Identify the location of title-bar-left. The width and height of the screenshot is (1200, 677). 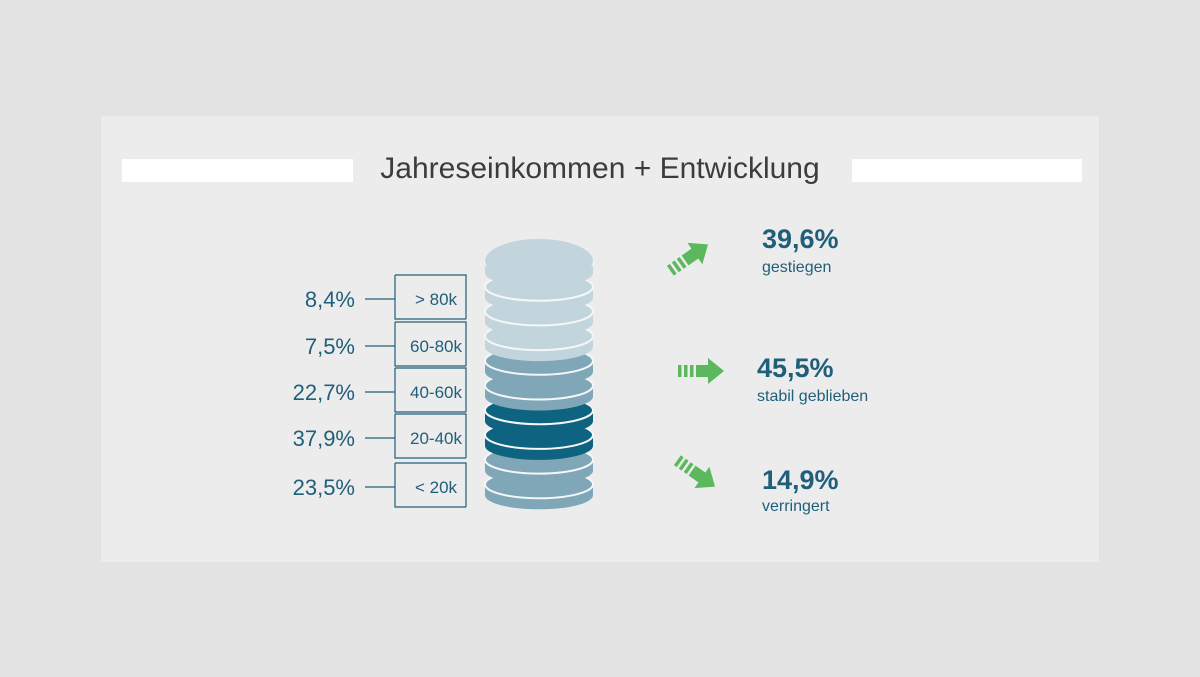
(237, 170).